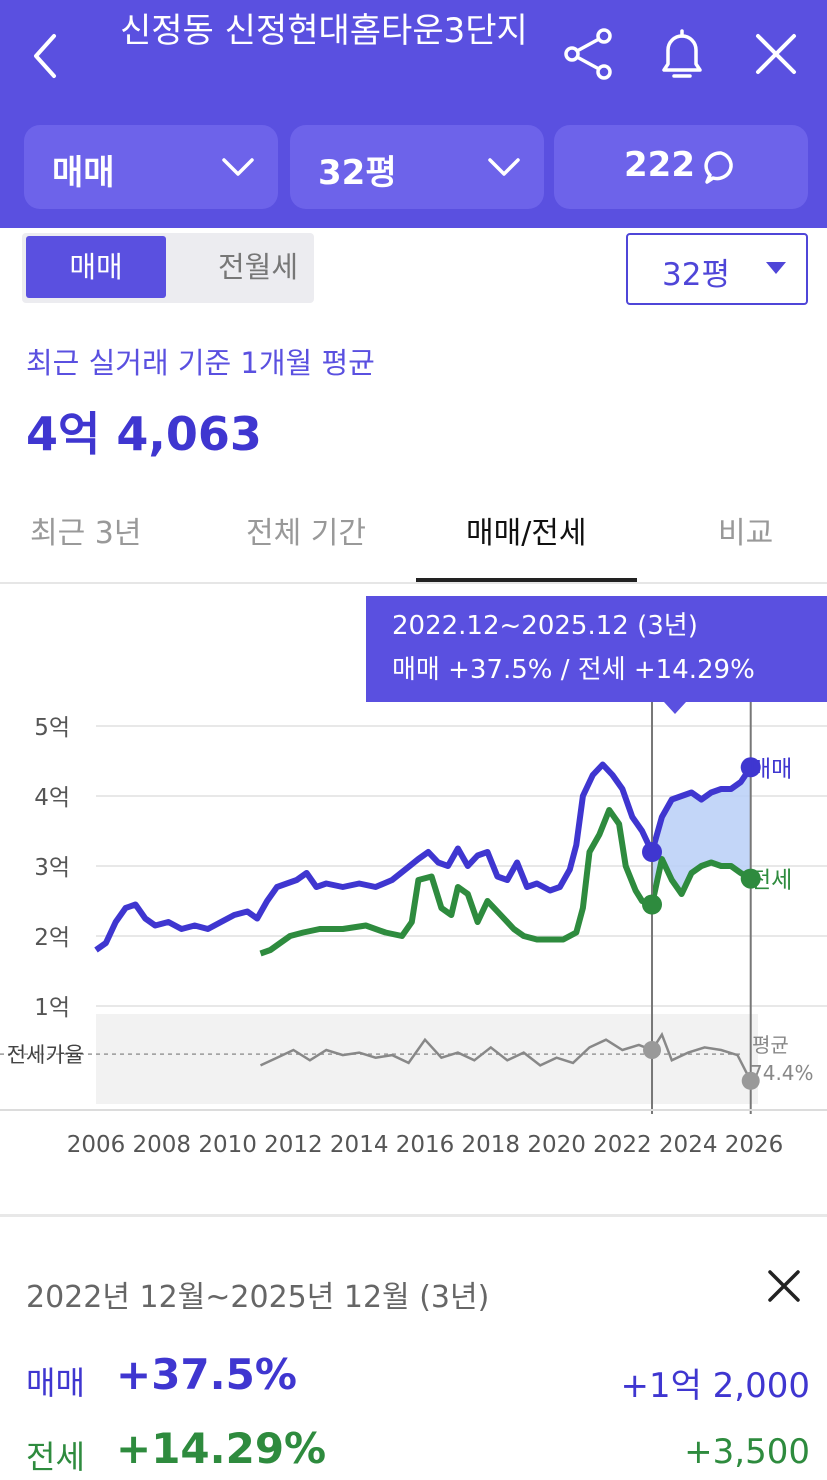  I want to click on y-tick-label: 5억, so click(52, 728).